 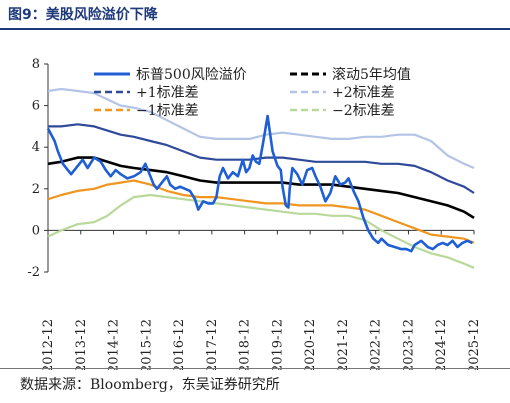 I want to click on x-tick-label: 2014-12, so click(x=114, y=344).